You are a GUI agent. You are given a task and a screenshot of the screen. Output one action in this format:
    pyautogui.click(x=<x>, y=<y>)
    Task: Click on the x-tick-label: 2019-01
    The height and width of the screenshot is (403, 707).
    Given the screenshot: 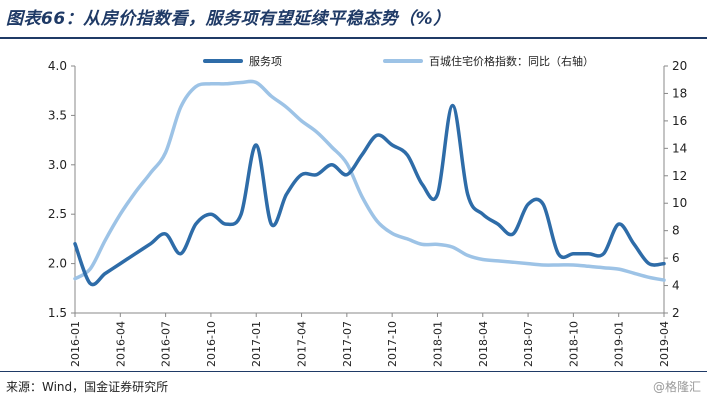 What is the action you would take?
    pyautogui.click(x=619, y=344)
    